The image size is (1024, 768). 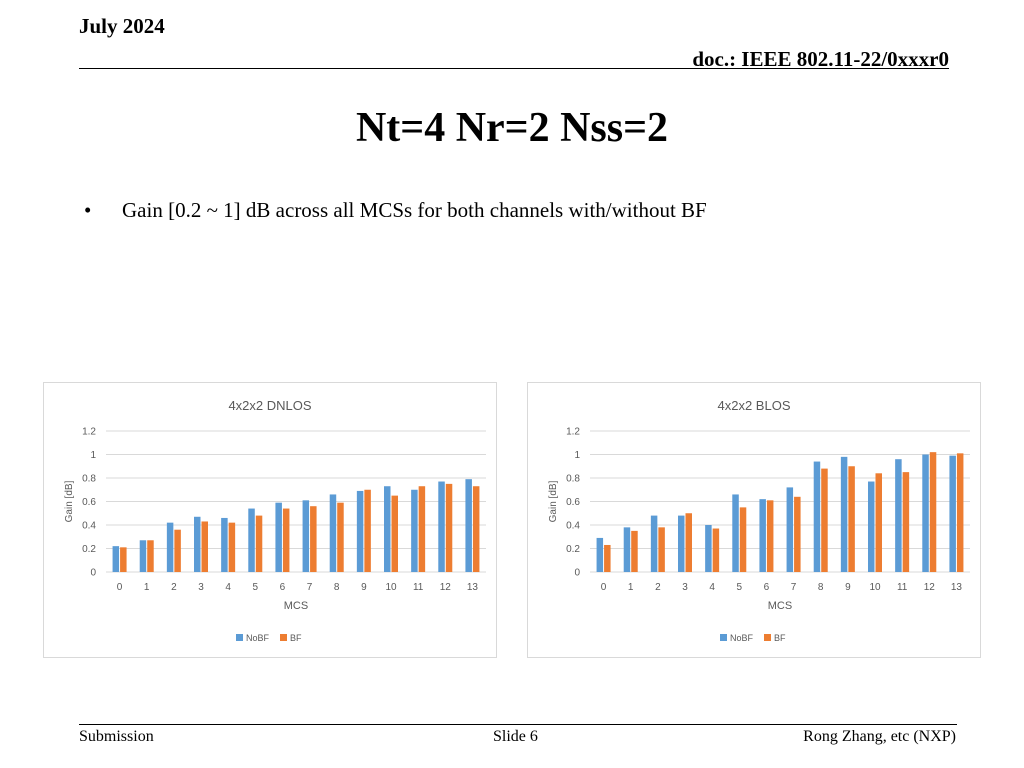 I want to click on header-date: July 2024, so click(x=122, y=26).